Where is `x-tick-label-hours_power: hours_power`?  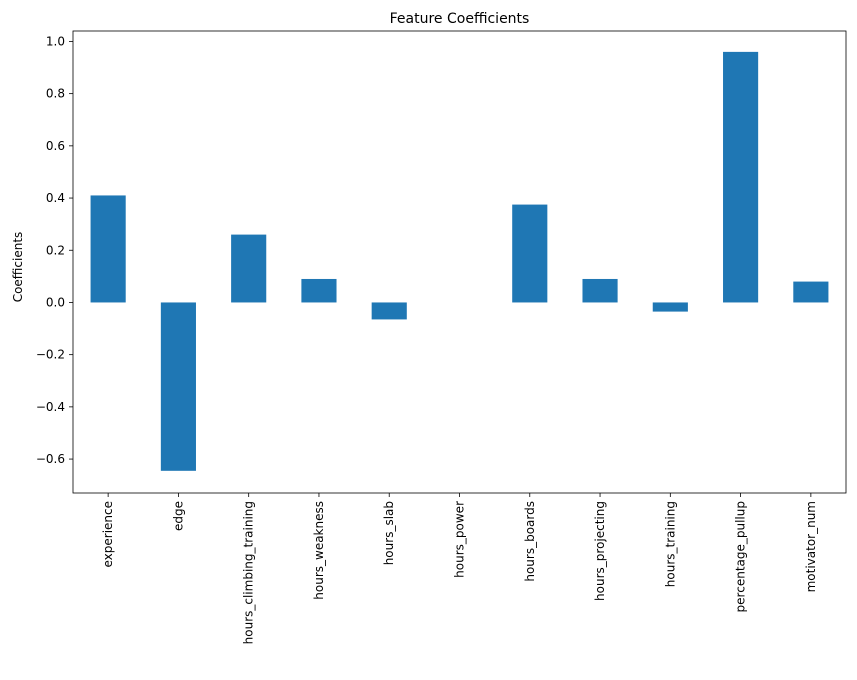
x-tick-label-hours_power: hours_power is located at coordinates (460, 539).